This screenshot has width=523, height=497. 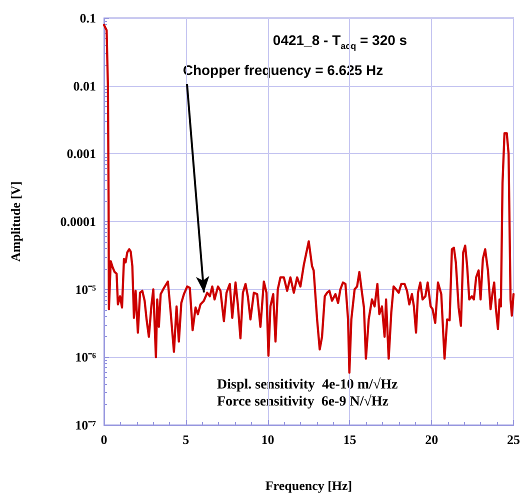 I want to click on x-tick-label: 0, so click(x=104, y=439).